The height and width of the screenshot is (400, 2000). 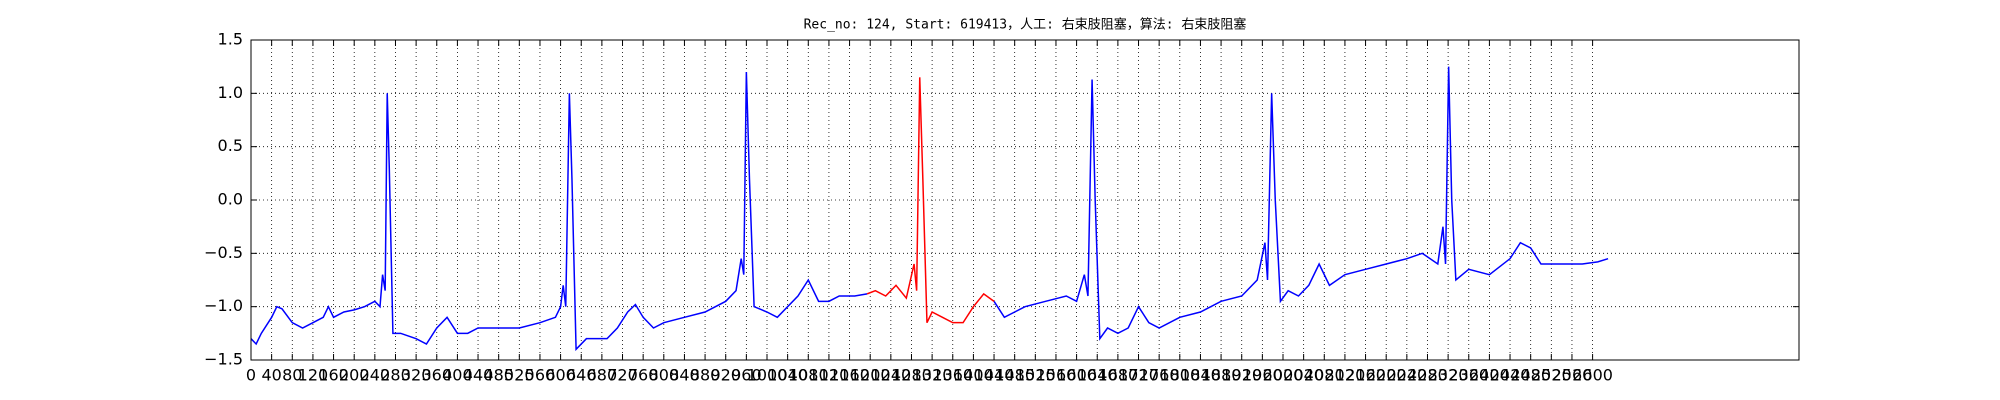 What do you see at coordinates (994, 375) in the screenshot?
I see `x-tick-label: 1440` at bounding box center [994, 375].